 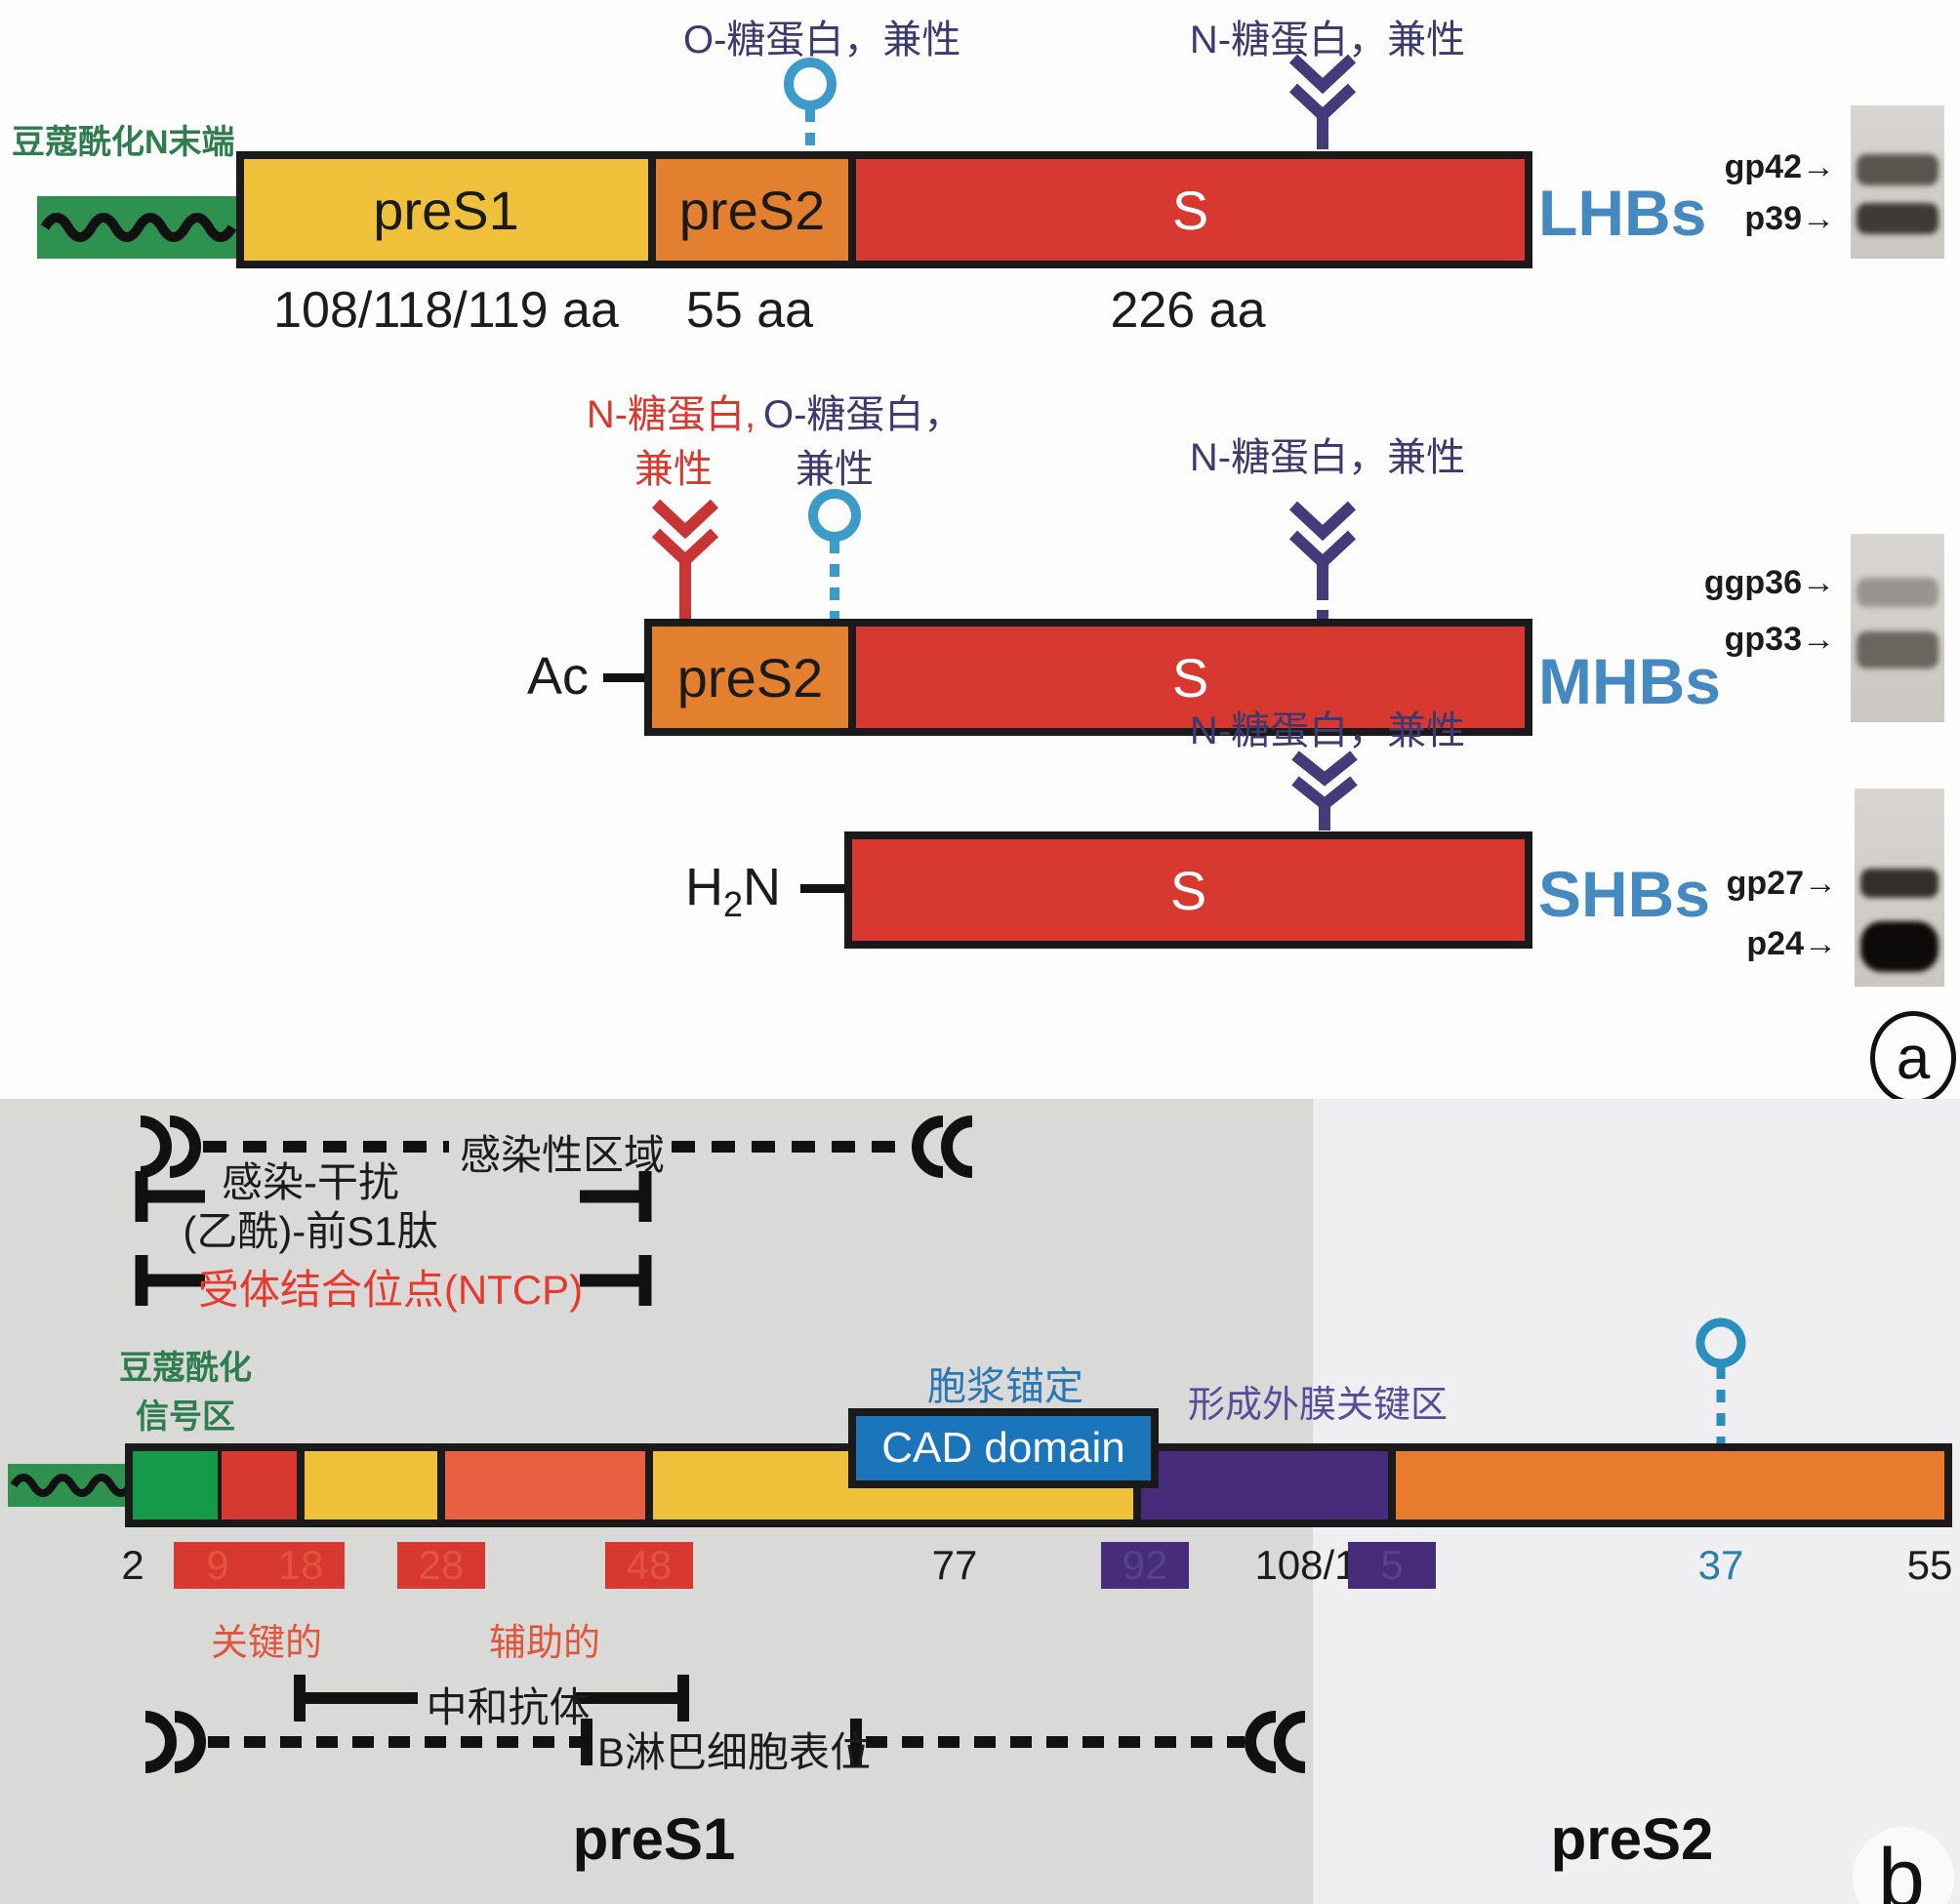 I want to click on mhbs-s-segment: S, so click(x=1191, y=677).